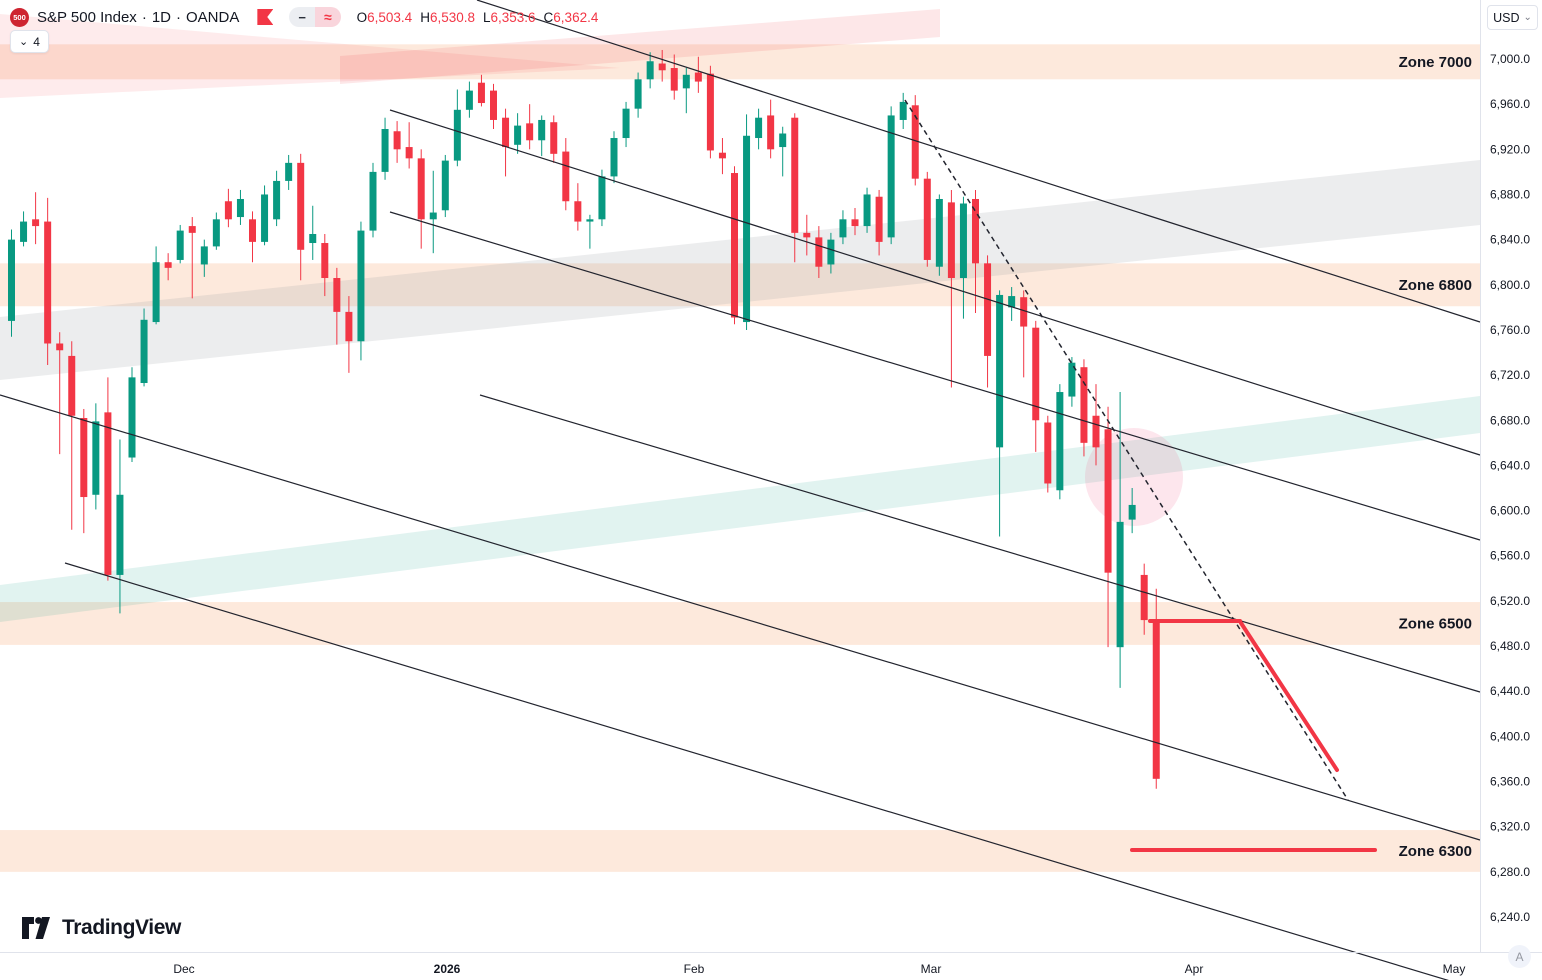 The height and width of the screenshot is (980, 1542). I want to click on svg-text: 6,440.0, so click(1510, 691).